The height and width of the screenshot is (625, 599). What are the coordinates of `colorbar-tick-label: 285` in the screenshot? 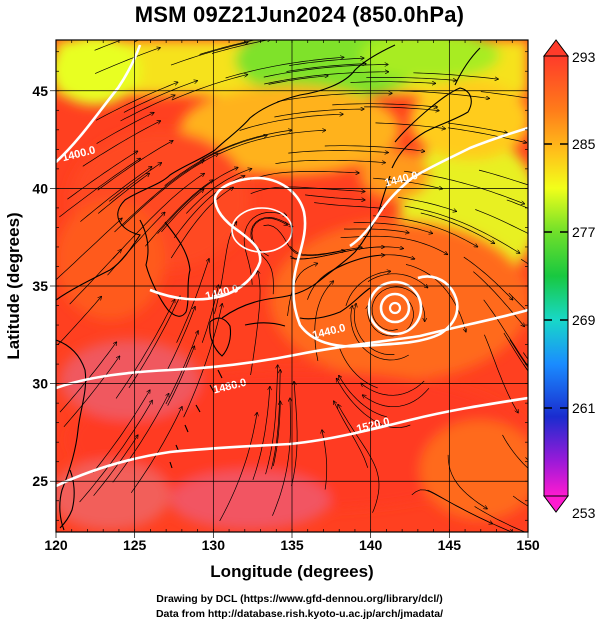 It's located at (584, 144).